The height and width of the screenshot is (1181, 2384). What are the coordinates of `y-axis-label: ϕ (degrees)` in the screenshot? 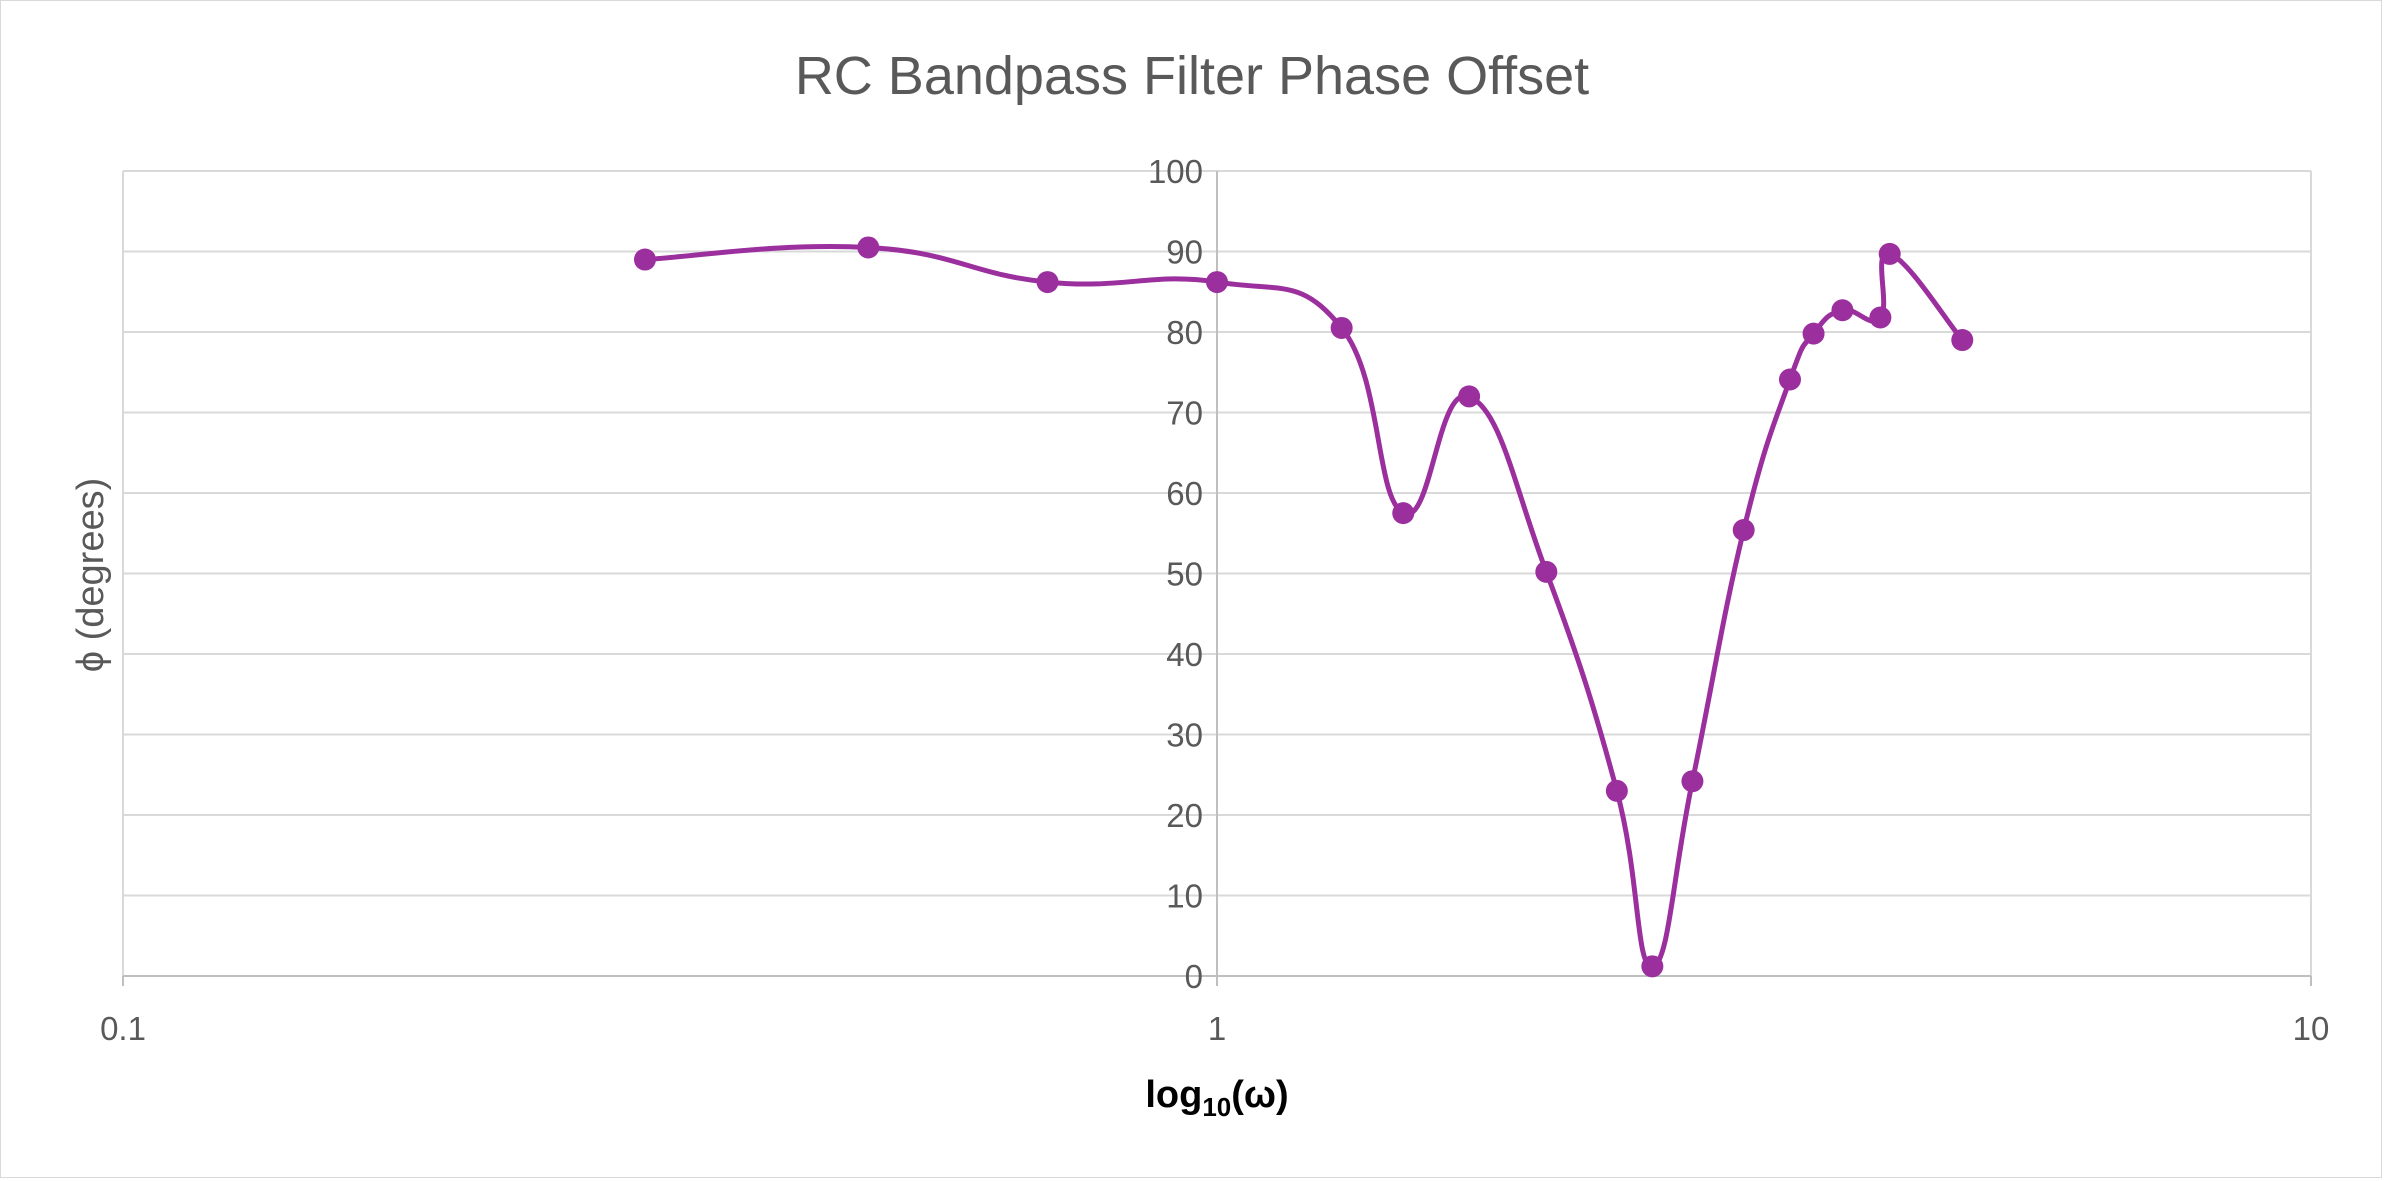 It's located at (91, 575).